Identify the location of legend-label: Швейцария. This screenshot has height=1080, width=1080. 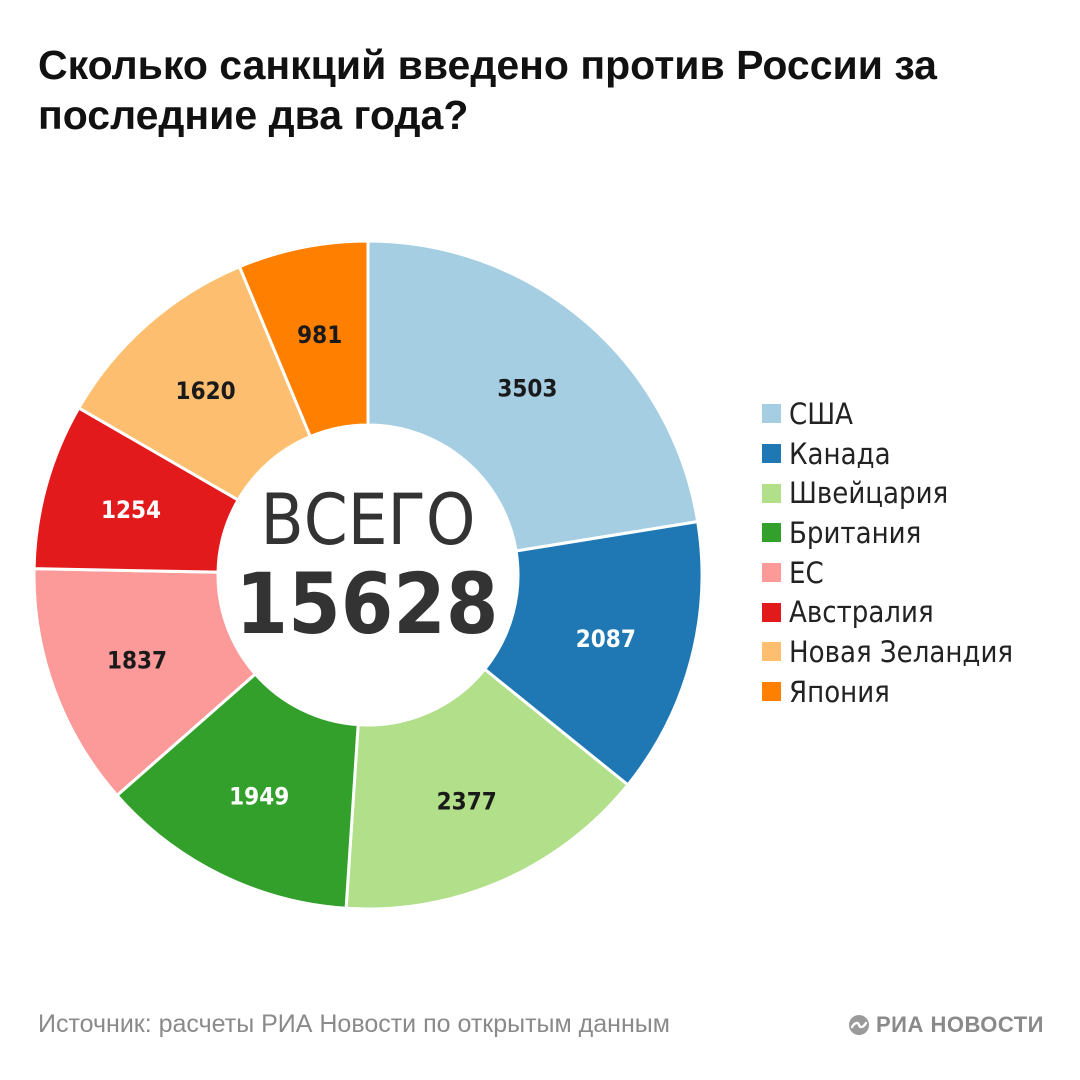
(869, 493).